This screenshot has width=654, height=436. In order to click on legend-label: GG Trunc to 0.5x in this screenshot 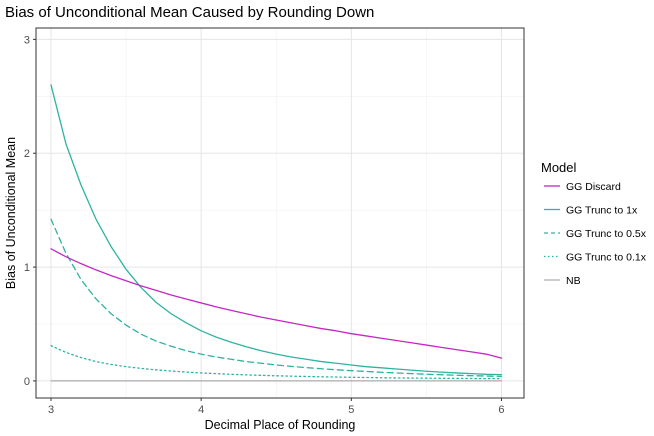, I will do `click(606, 234)`.